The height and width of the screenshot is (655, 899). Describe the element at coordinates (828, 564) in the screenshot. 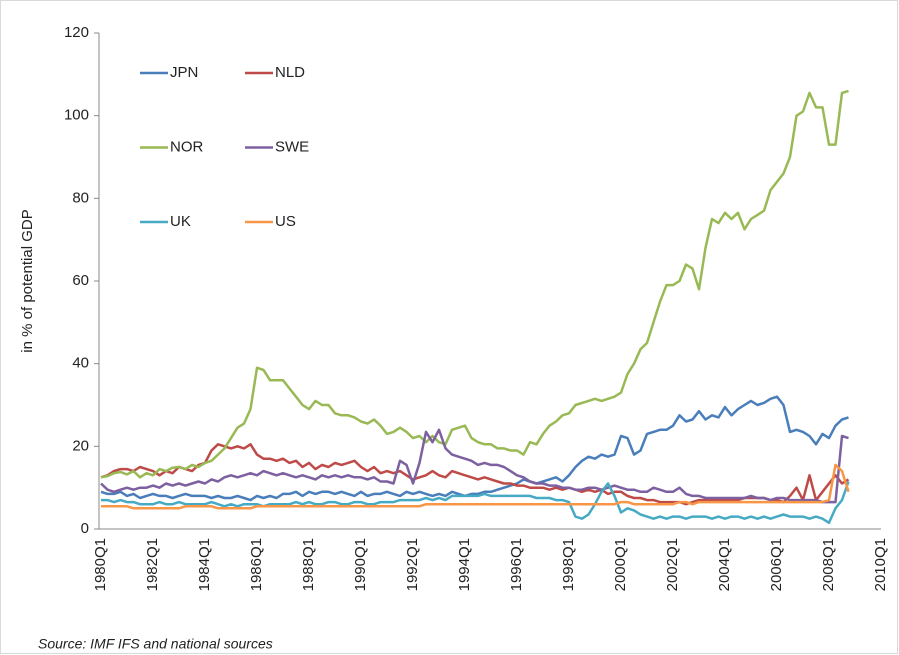

I see `x-tick-label: 2008Q1` at that location.